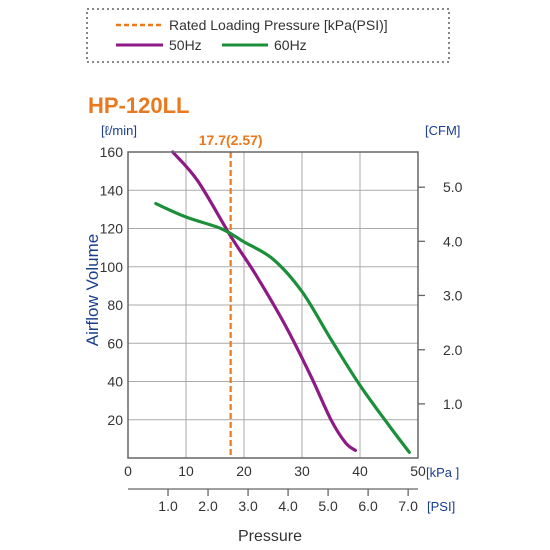 Image resolution: width=550 pixels, height=550 pixels. What do you see at coordinates (360, 471) in the screenshot?
I see `x-tick-label: 40` at bounding box center [360, 471].